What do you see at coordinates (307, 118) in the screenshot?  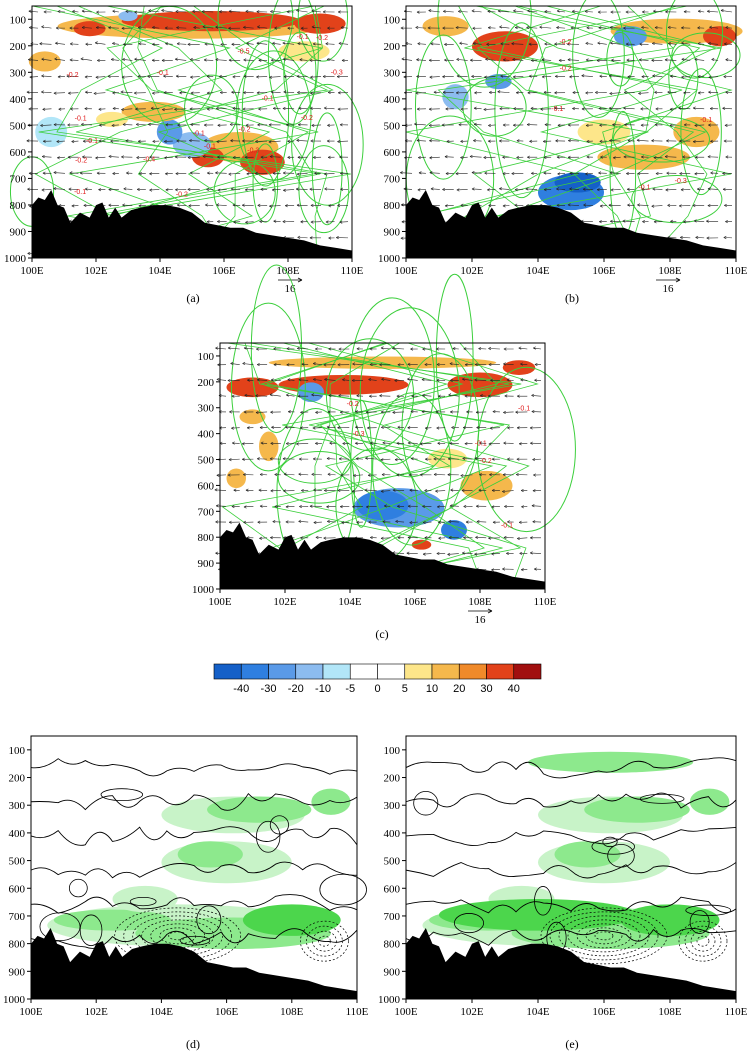 I see `contour-label: -0.2` at bounding box center [307, 118].